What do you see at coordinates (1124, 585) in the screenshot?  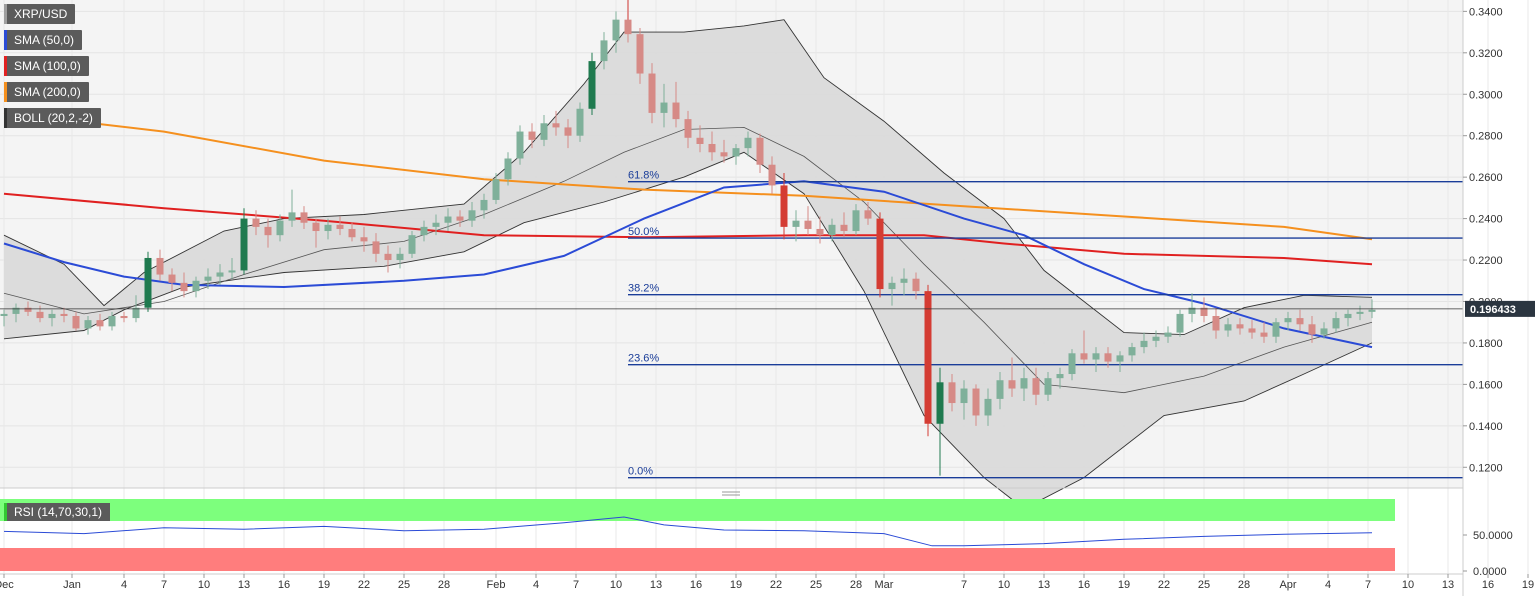 I see `x-tick-label: 19` at bounding box center [1124, 585].